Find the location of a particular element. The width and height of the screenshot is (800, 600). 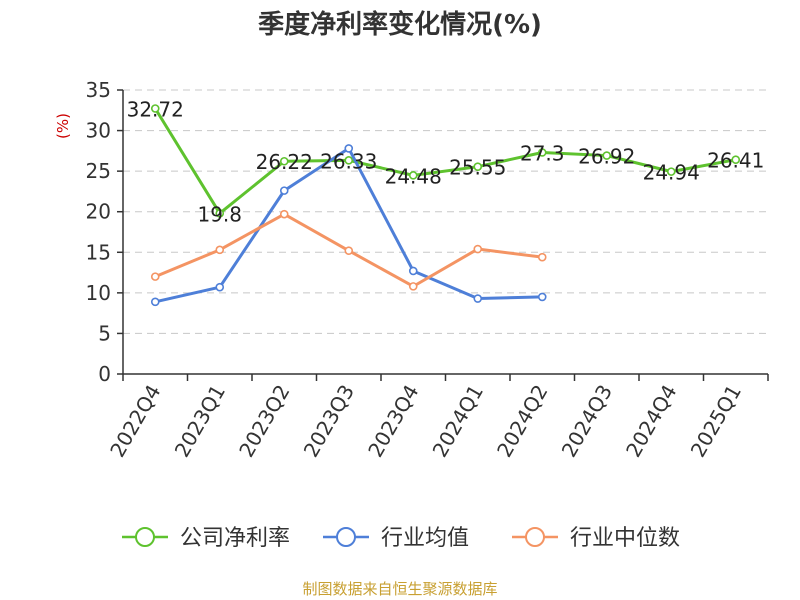

data-label: 25.55 is located at coordinates (477, 168).